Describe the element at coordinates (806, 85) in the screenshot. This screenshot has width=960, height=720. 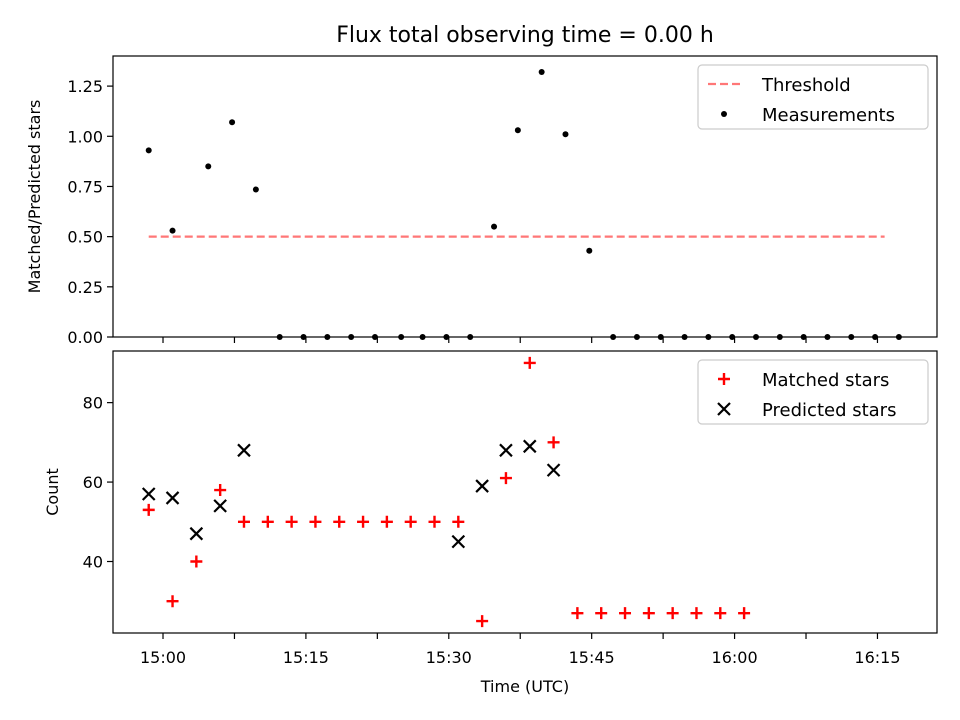
I see `legend-label: Threshold` at that location.